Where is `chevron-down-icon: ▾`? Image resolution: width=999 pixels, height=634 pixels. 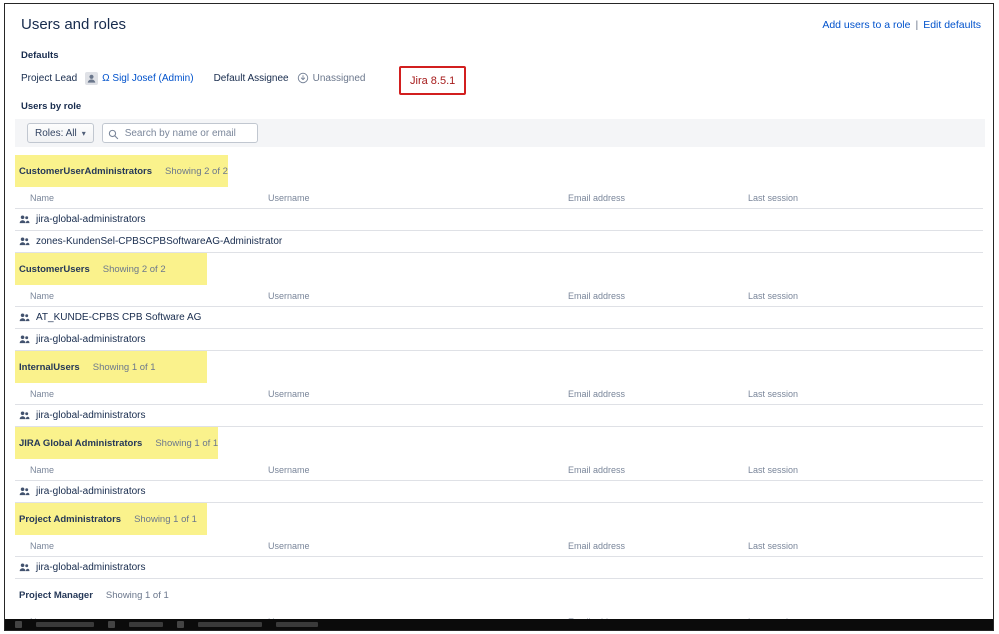
chevron-down-icon: ▾ is located at coordinates (83, 133).